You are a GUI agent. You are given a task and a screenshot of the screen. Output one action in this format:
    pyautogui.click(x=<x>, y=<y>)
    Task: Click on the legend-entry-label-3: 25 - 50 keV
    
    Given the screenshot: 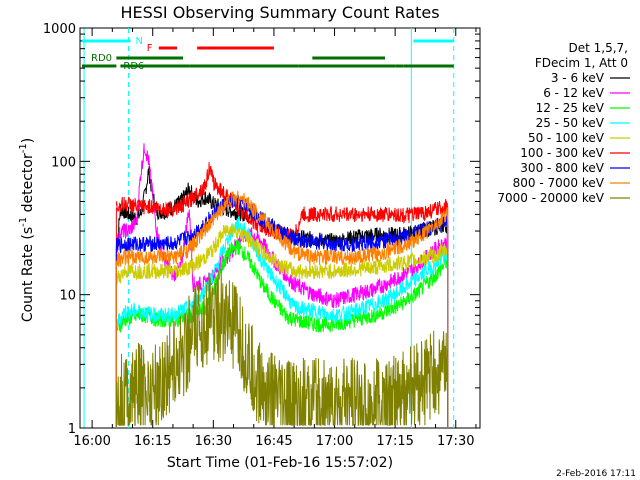 What is the action you would take?
    pyautogui.click(x=570, y=123)
    